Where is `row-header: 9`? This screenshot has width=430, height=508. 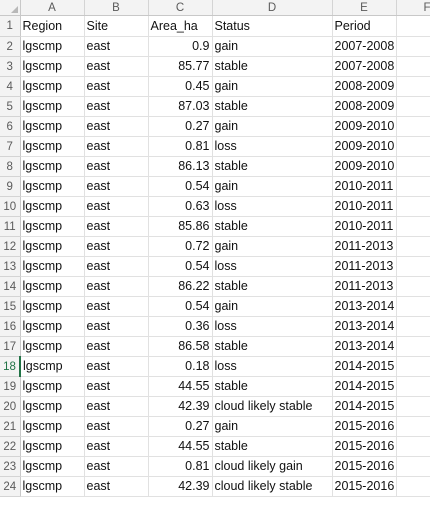
row-header: 9 is located at coordinates (10, 186).